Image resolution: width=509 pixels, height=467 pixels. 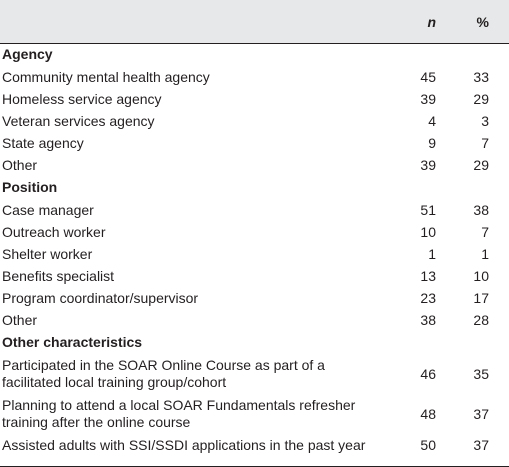 What do you see at coordinates (431, 21) in the screenshot?
I see `header-n: n` at bounding box center [431, 21].